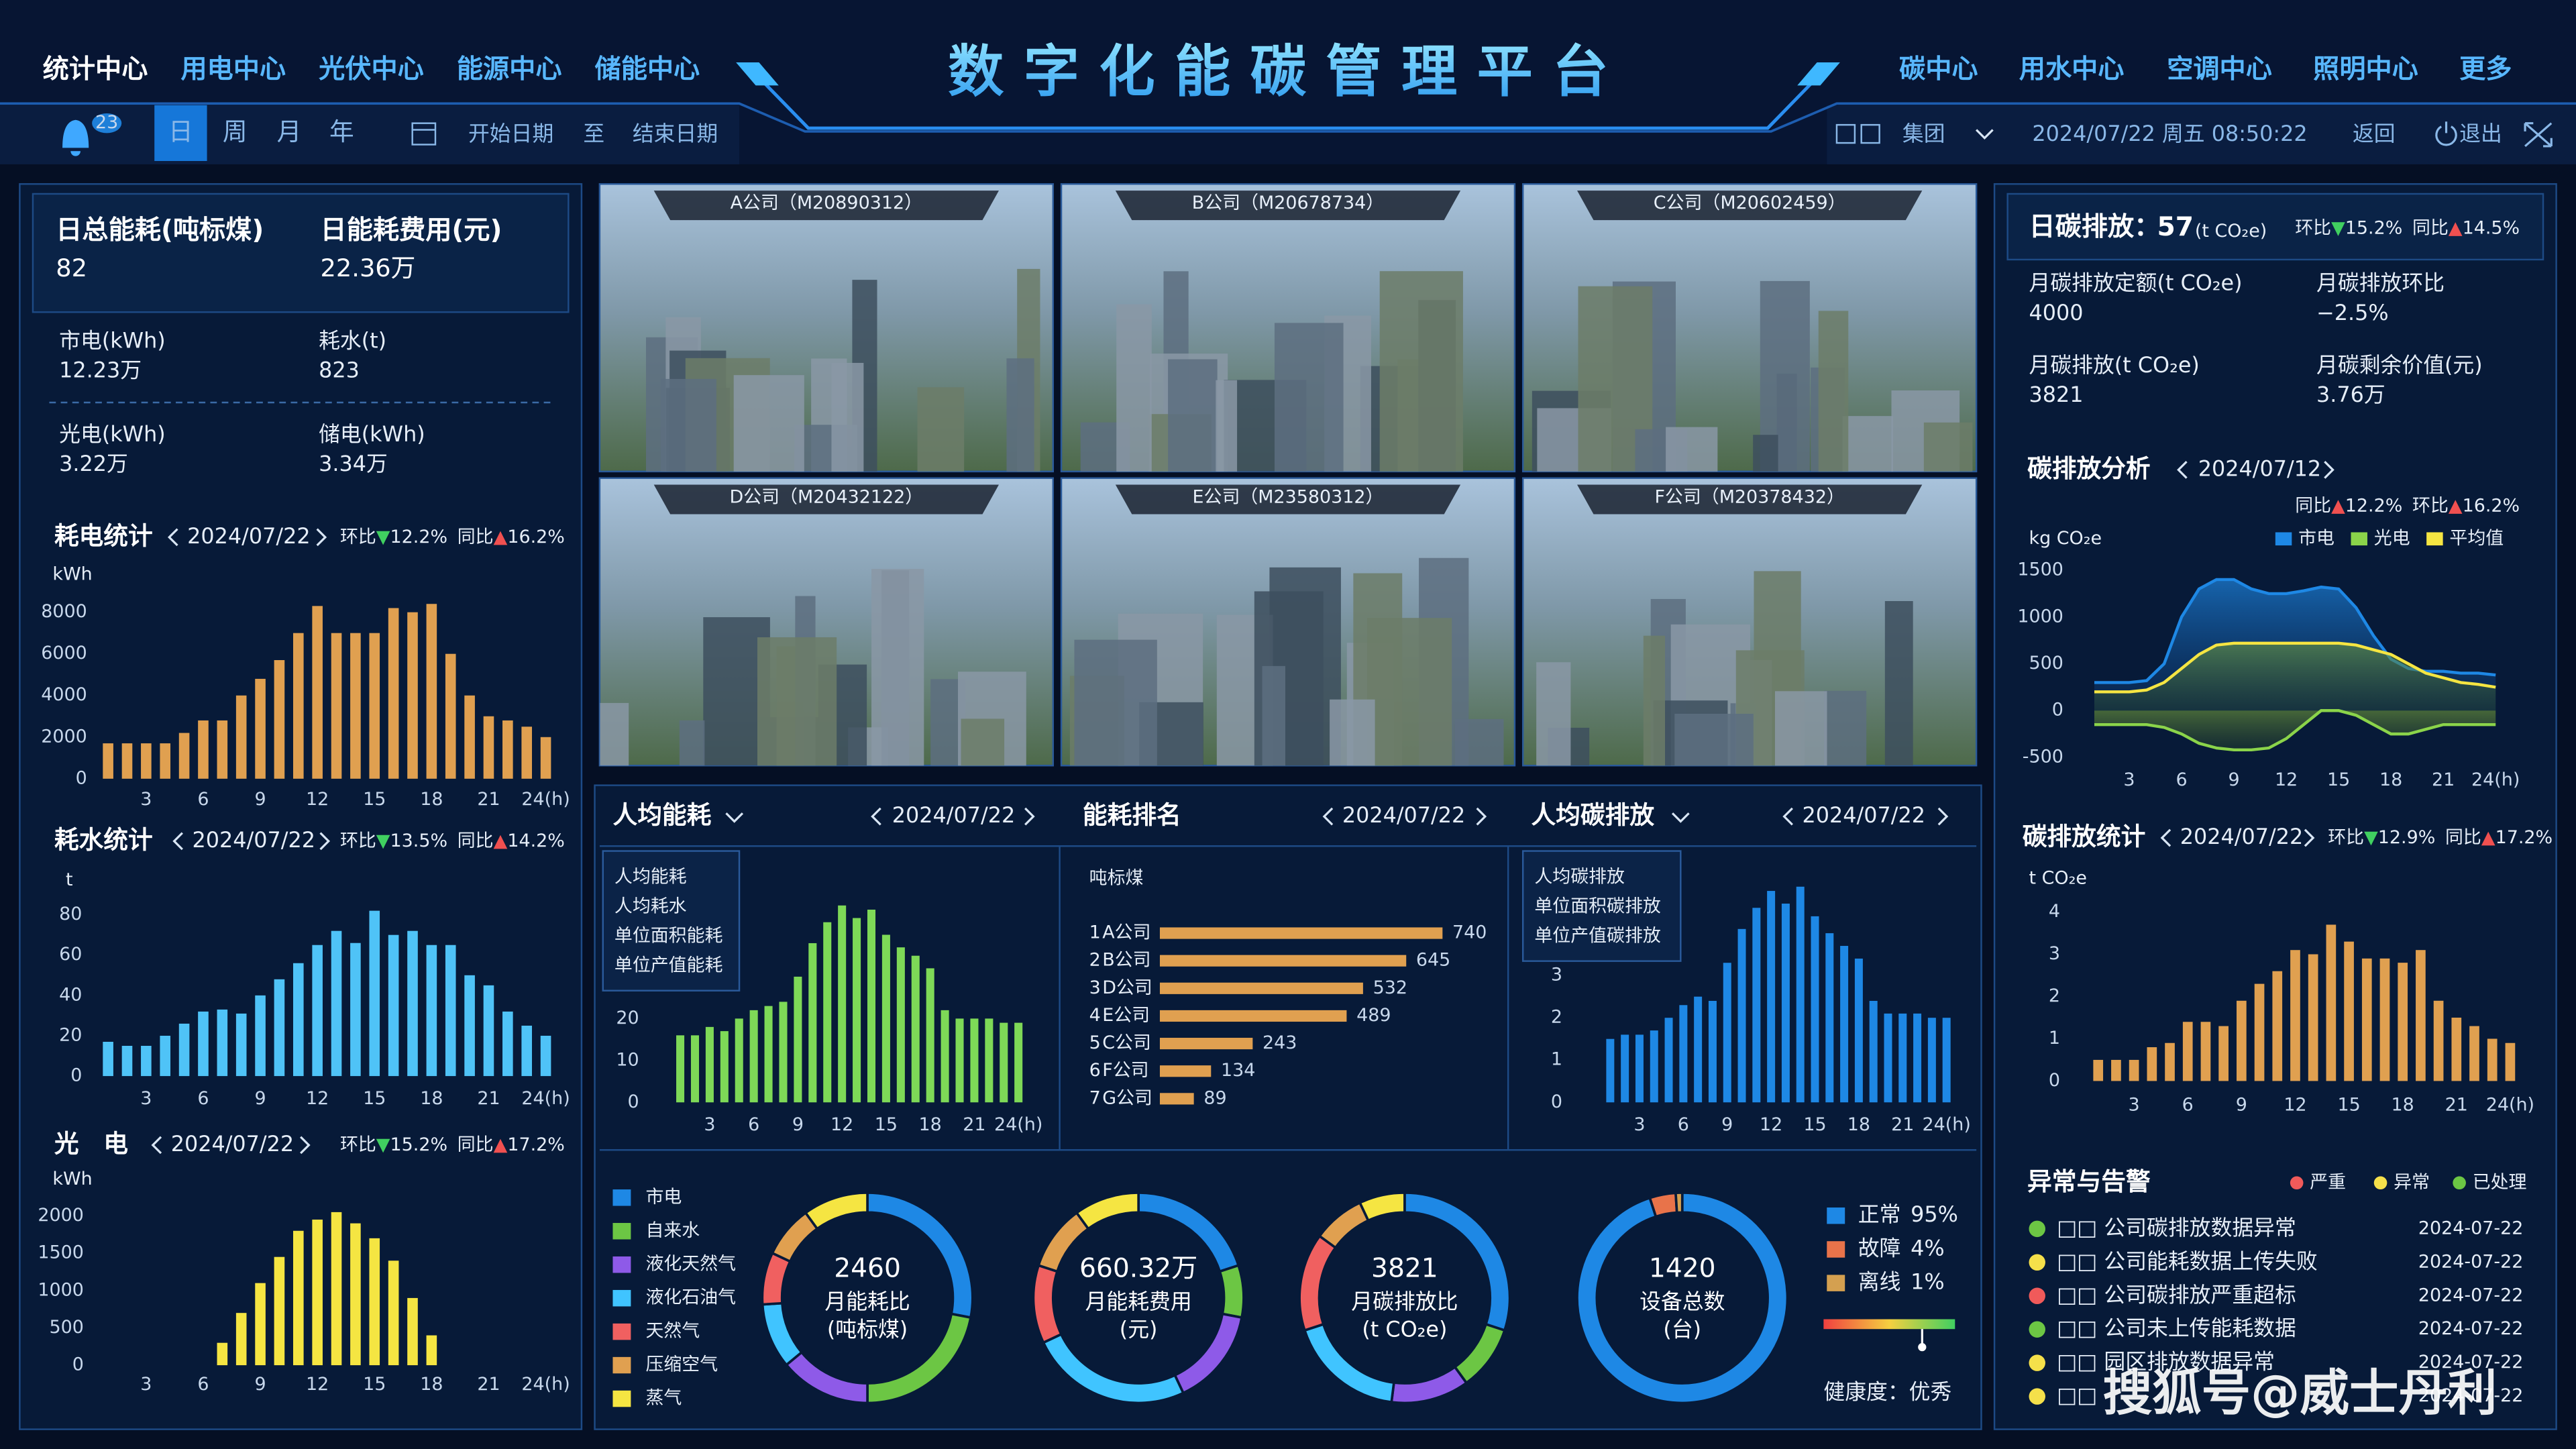 The height and width of the screenshot is (1449, 2576). I want to click on value-label: 134, so click(1238, 1070).